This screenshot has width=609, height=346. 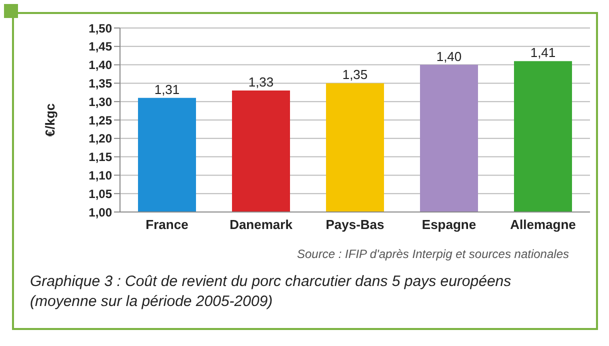 What do you see at coordinates (100, 28) in the screenshot?
I see `y-tick-label: 1,50` at bounding box center [100, 28].